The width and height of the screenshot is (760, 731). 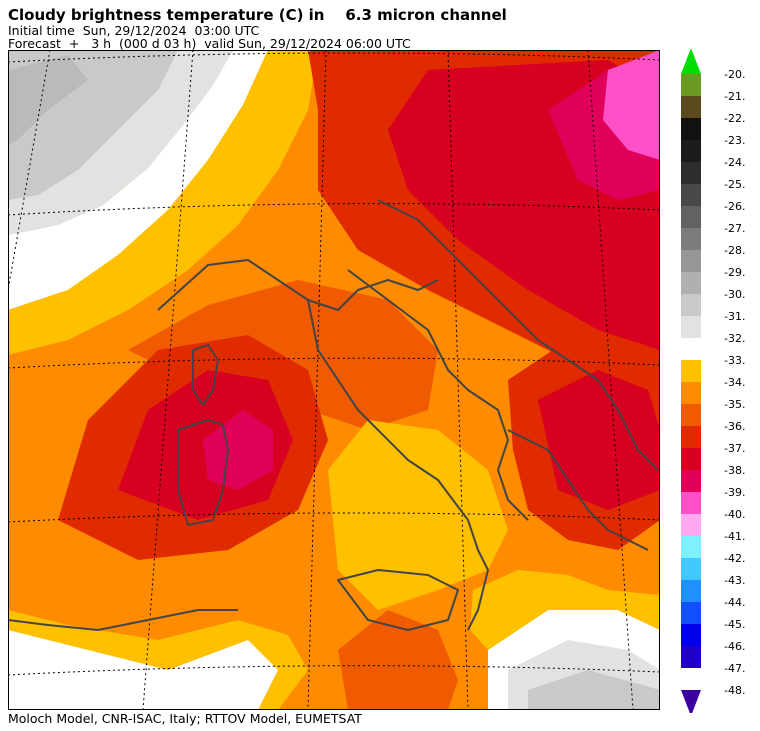 I want to click on legend-label: -21., so click(x=734, y=96).